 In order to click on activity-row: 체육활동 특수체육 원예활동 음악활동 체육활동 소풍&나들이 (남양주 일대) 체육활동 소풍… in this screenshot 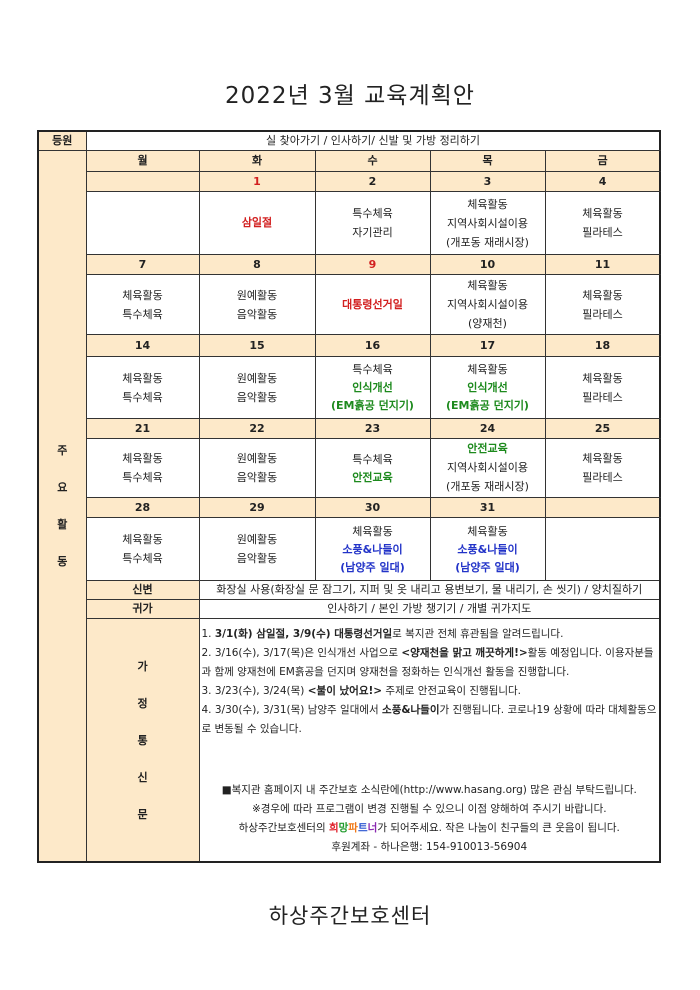, I will do `click(349, 549)`.